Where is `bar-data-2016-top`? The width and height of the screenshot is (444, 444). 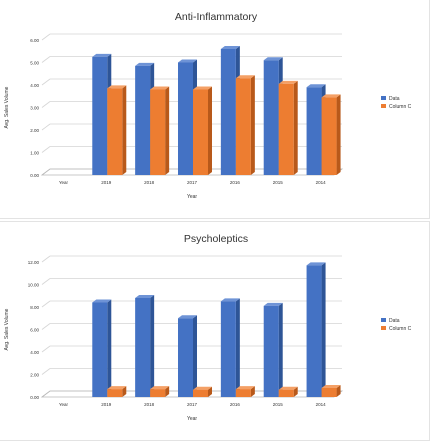
bar-data-2016-top is located at coordinates (230, 47).